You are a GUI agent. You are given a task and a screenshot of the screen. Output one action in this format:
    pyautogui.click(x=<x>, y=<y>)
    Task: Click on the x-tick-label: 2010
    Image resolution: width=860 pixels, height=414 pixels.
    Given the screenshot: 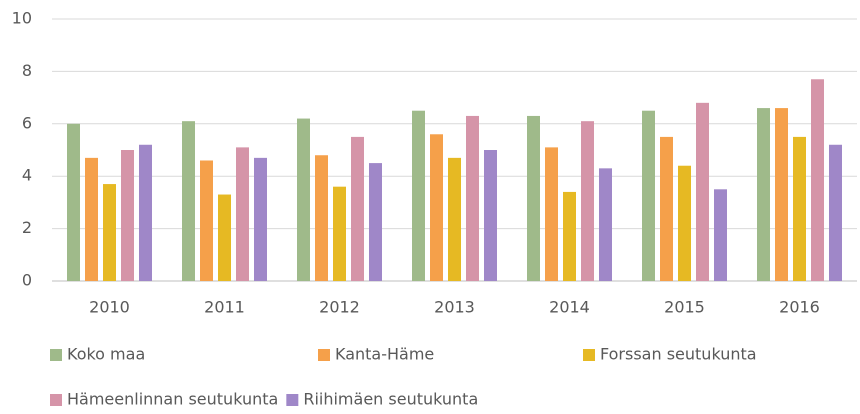 What is the action you would take?
    pyautogui.click(x=109, y=307)
    